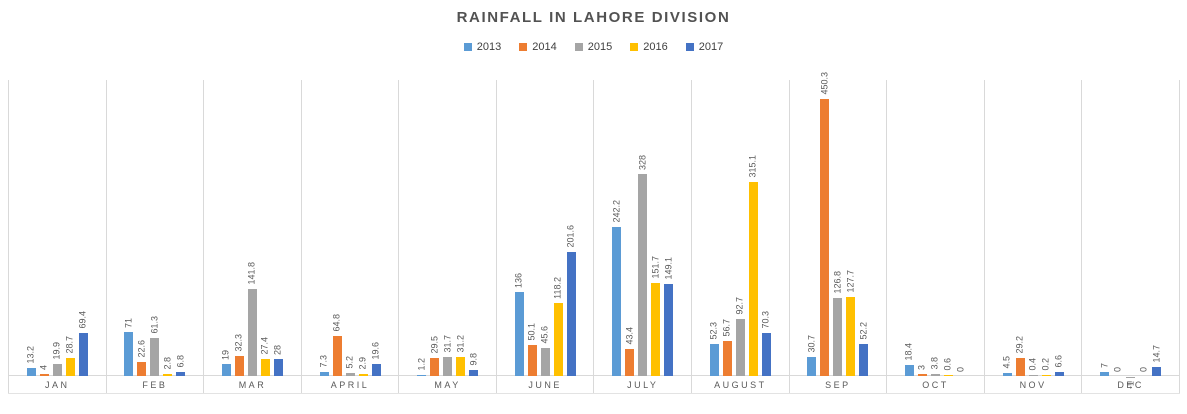 The height and width of the screenshot is (414, 1187). I want to click on bar-value-label: 28.7, so click(69, 345).